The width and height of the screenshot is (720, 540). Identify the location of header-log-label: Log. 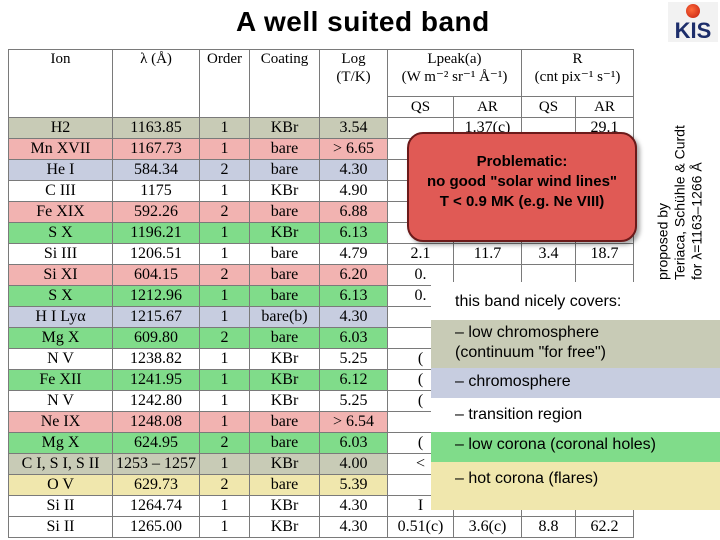
(353, 59).